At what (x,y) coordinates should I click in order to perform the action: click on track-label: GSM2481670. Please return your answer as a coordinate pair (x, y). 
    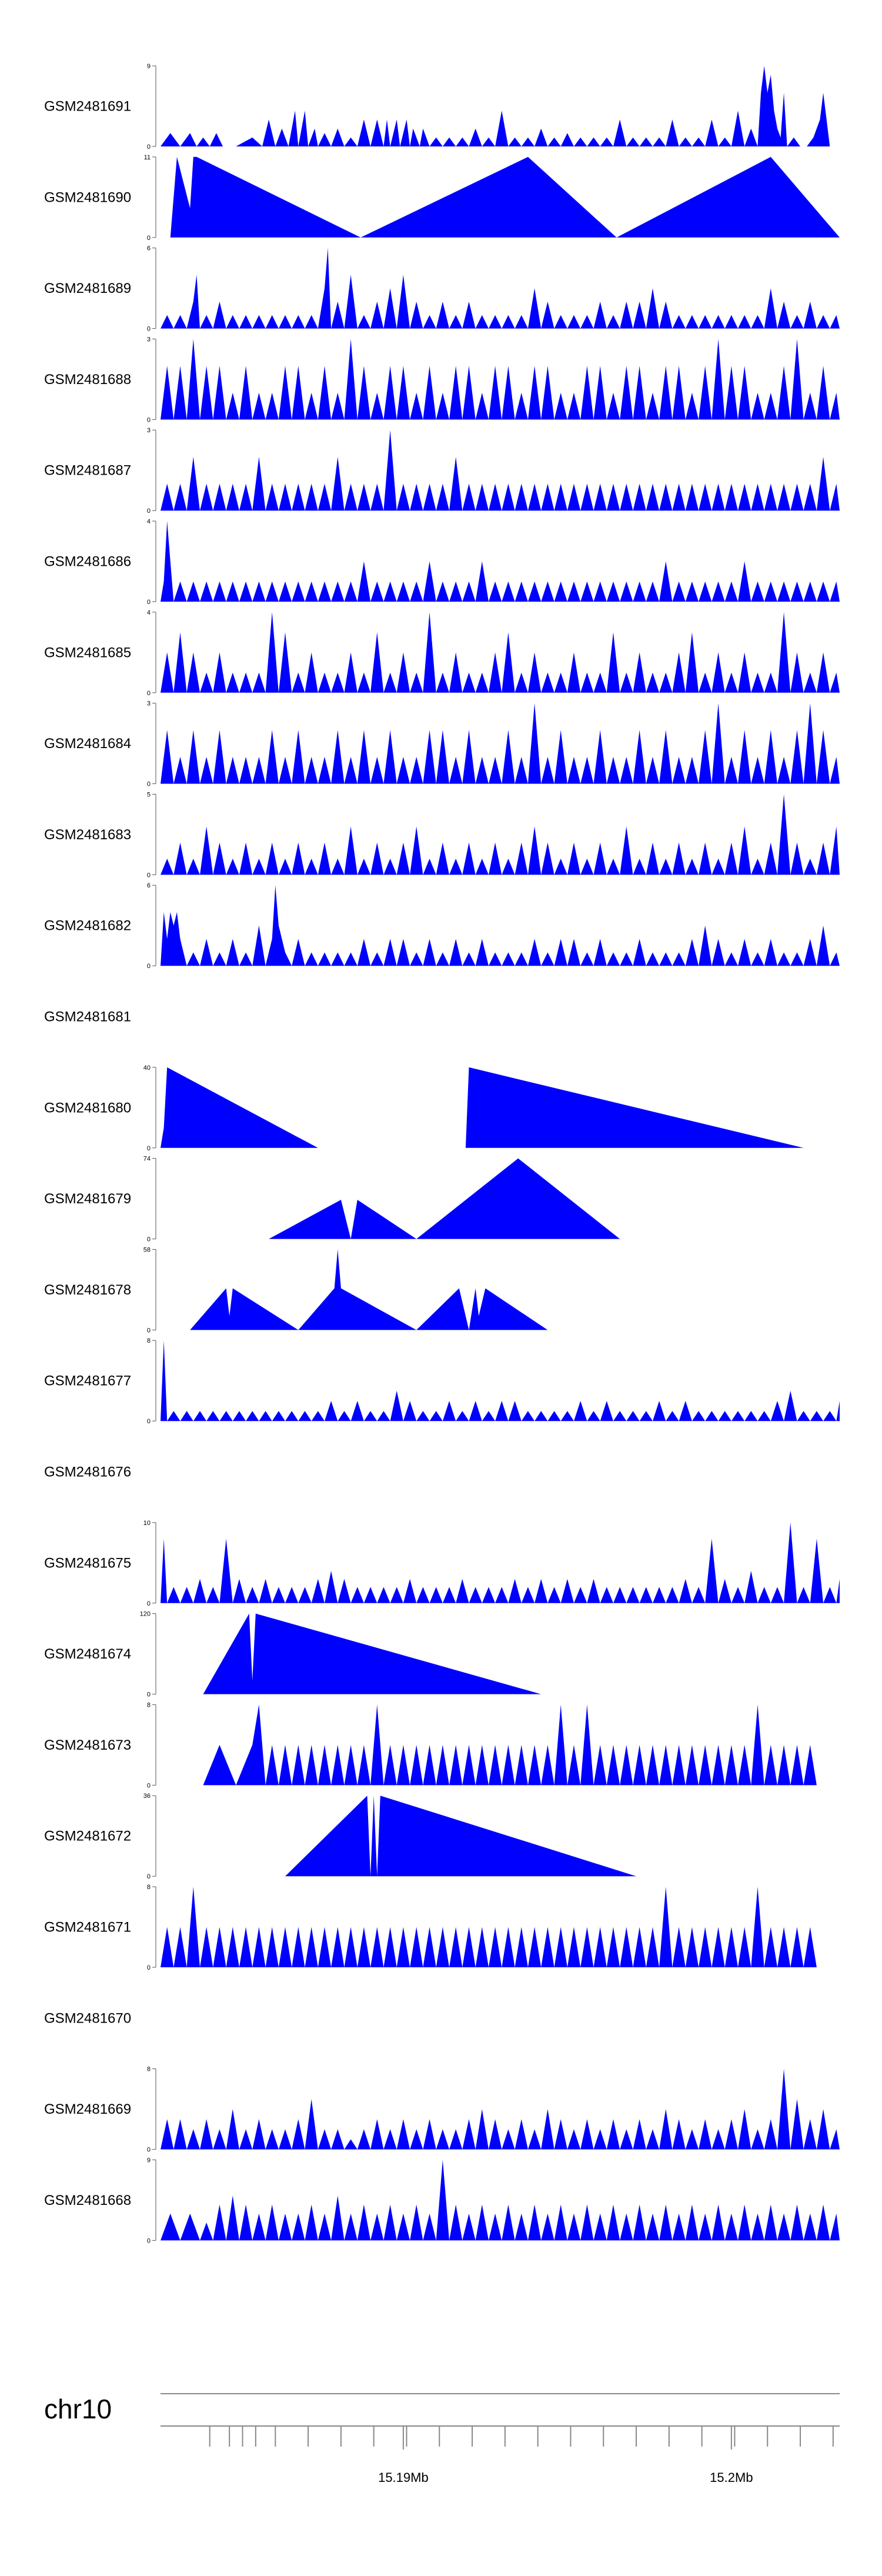
    Looking at the image, I should click on (87, 2018).